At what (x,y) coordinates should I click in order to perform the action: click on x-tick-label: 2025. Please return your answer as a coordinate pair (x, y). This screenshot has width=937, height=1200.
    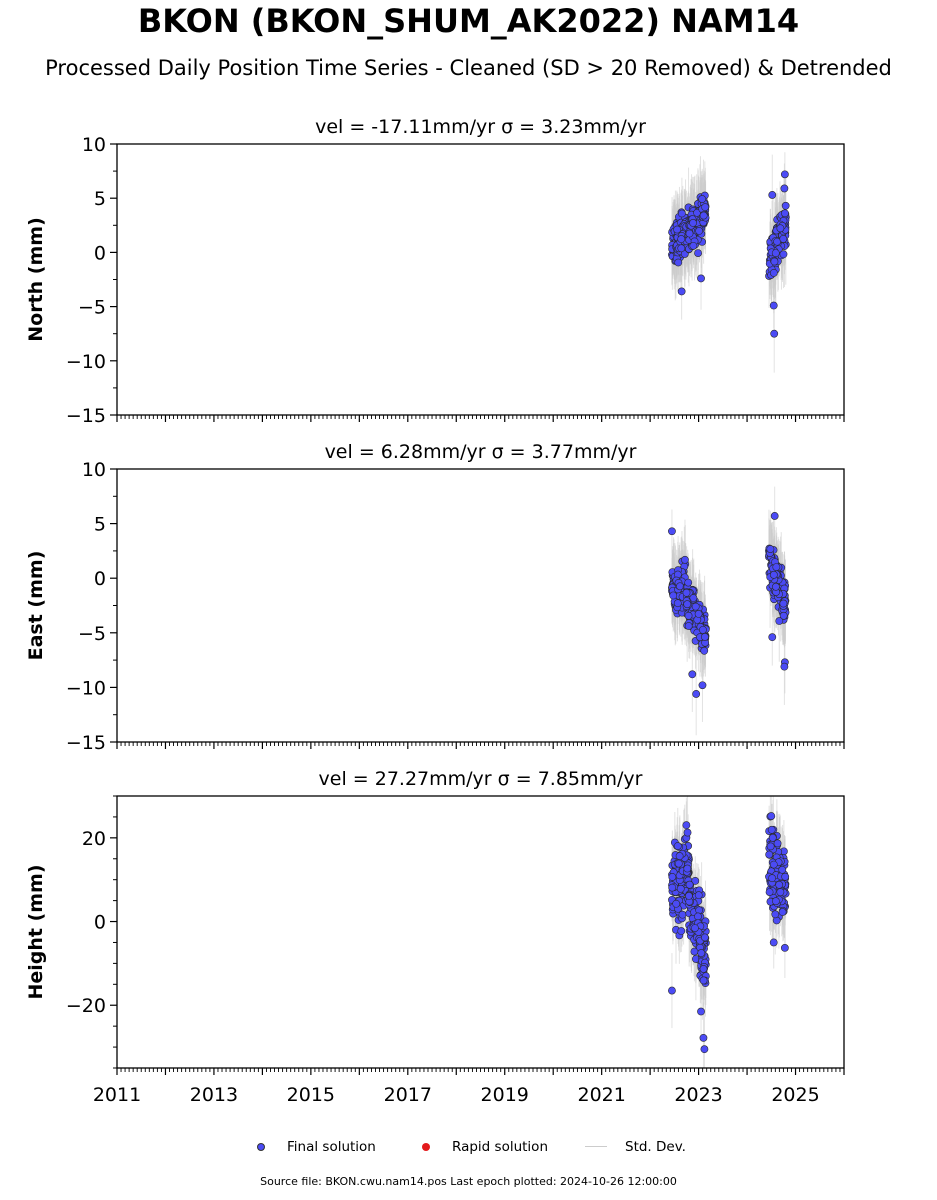
    Looking at the image, I should click on (795, 1095).